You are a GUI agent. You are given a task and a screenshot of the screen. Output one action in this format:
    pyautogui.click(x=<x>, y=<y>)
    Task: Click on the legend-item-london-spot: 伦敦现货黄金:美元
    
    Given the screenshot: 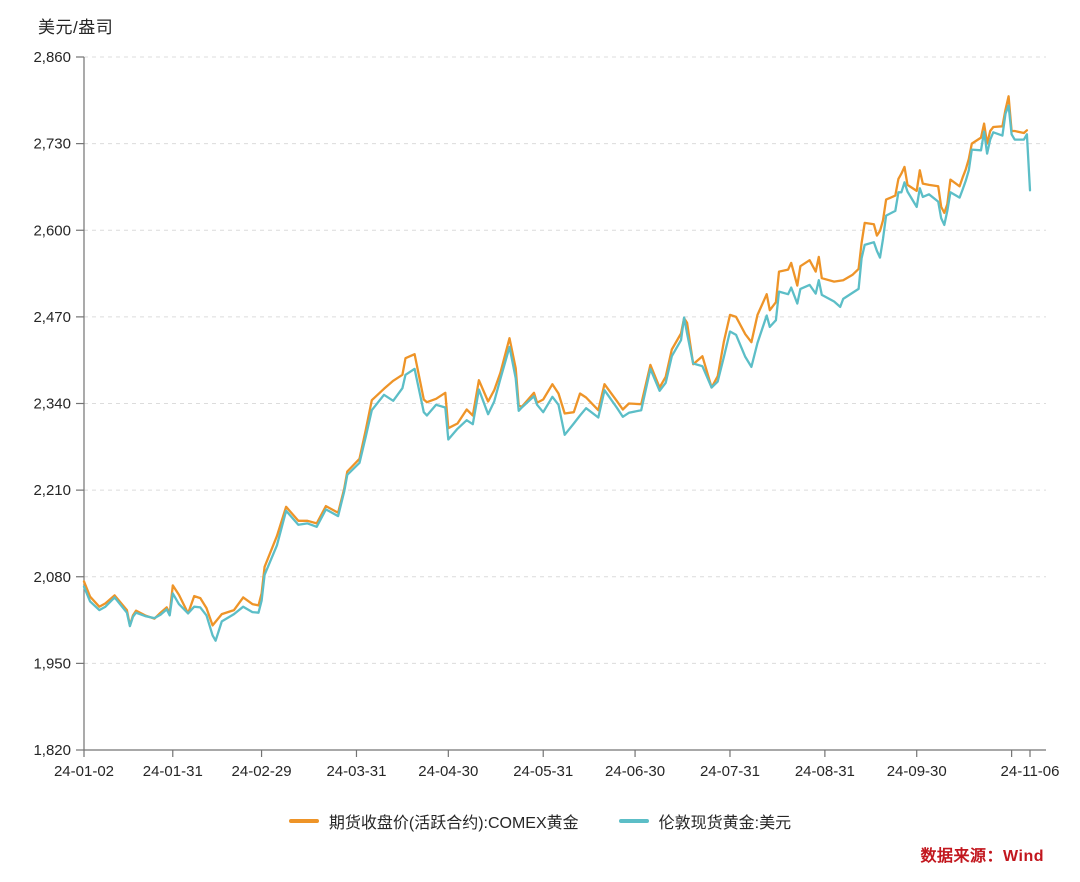 What is the action you would take?
    pyautogui.click(x=705, y=821)
    